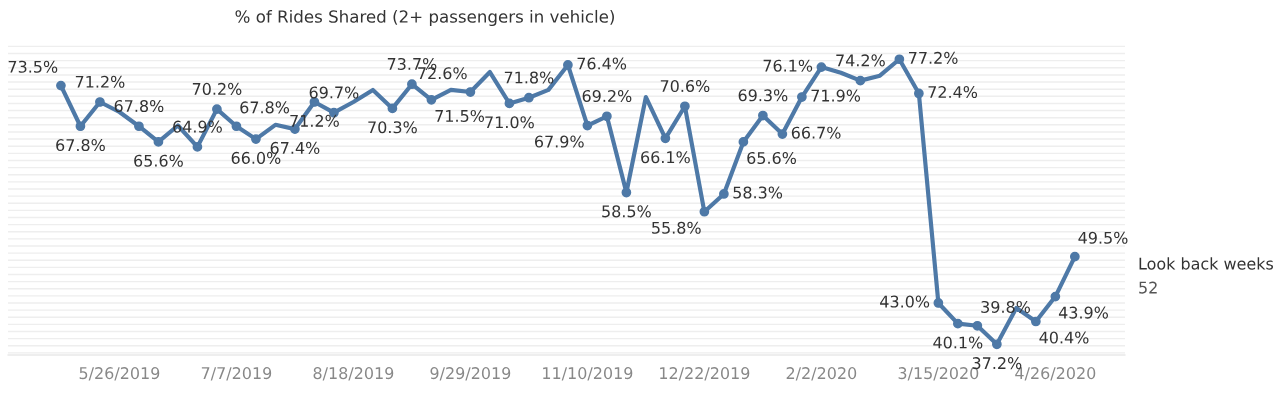  What do you see at coordinates (236, 374) in the screenshot?
I see `x-tick-label: 7/7/2019` at bounding box center [236, 374].